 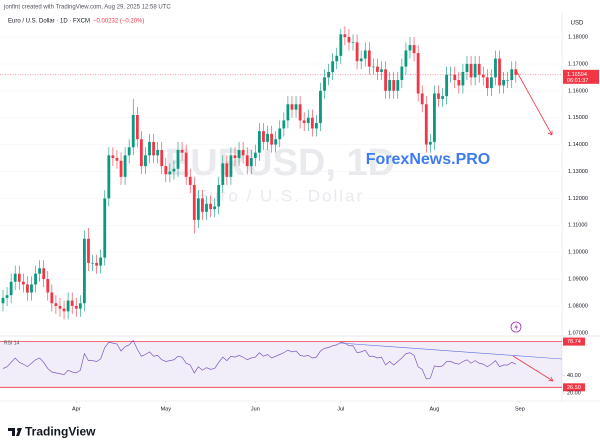 What do you see at coordinates (166, 409) in the screenshot?
I see `x-tick-label: May` at bounding box center [166, 409].